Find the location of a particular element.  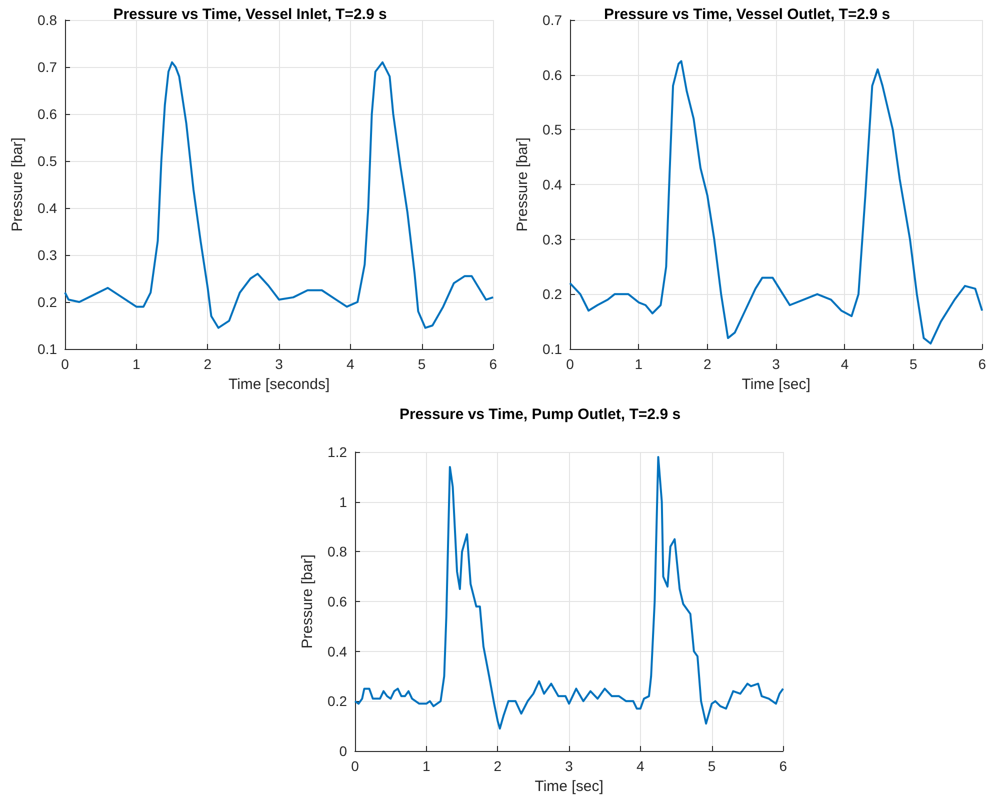

chart-title: Pressure vs Time, Vessel Inlet, T=2.9 s is located at coordinates (250, 14).